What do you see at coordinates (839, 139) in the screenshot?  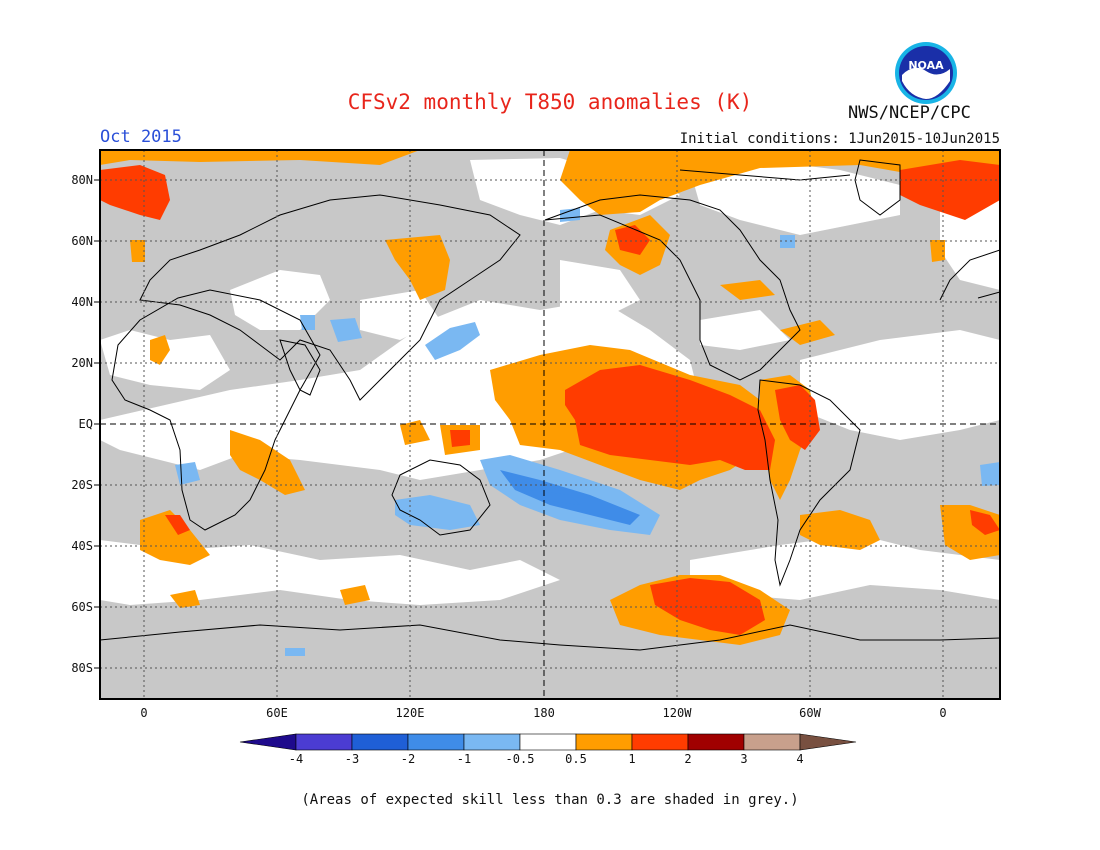 I see `initial-conditions-label: Initial conditions: 1Jun2015-10Jun2015` at bounding box center [839, 139].